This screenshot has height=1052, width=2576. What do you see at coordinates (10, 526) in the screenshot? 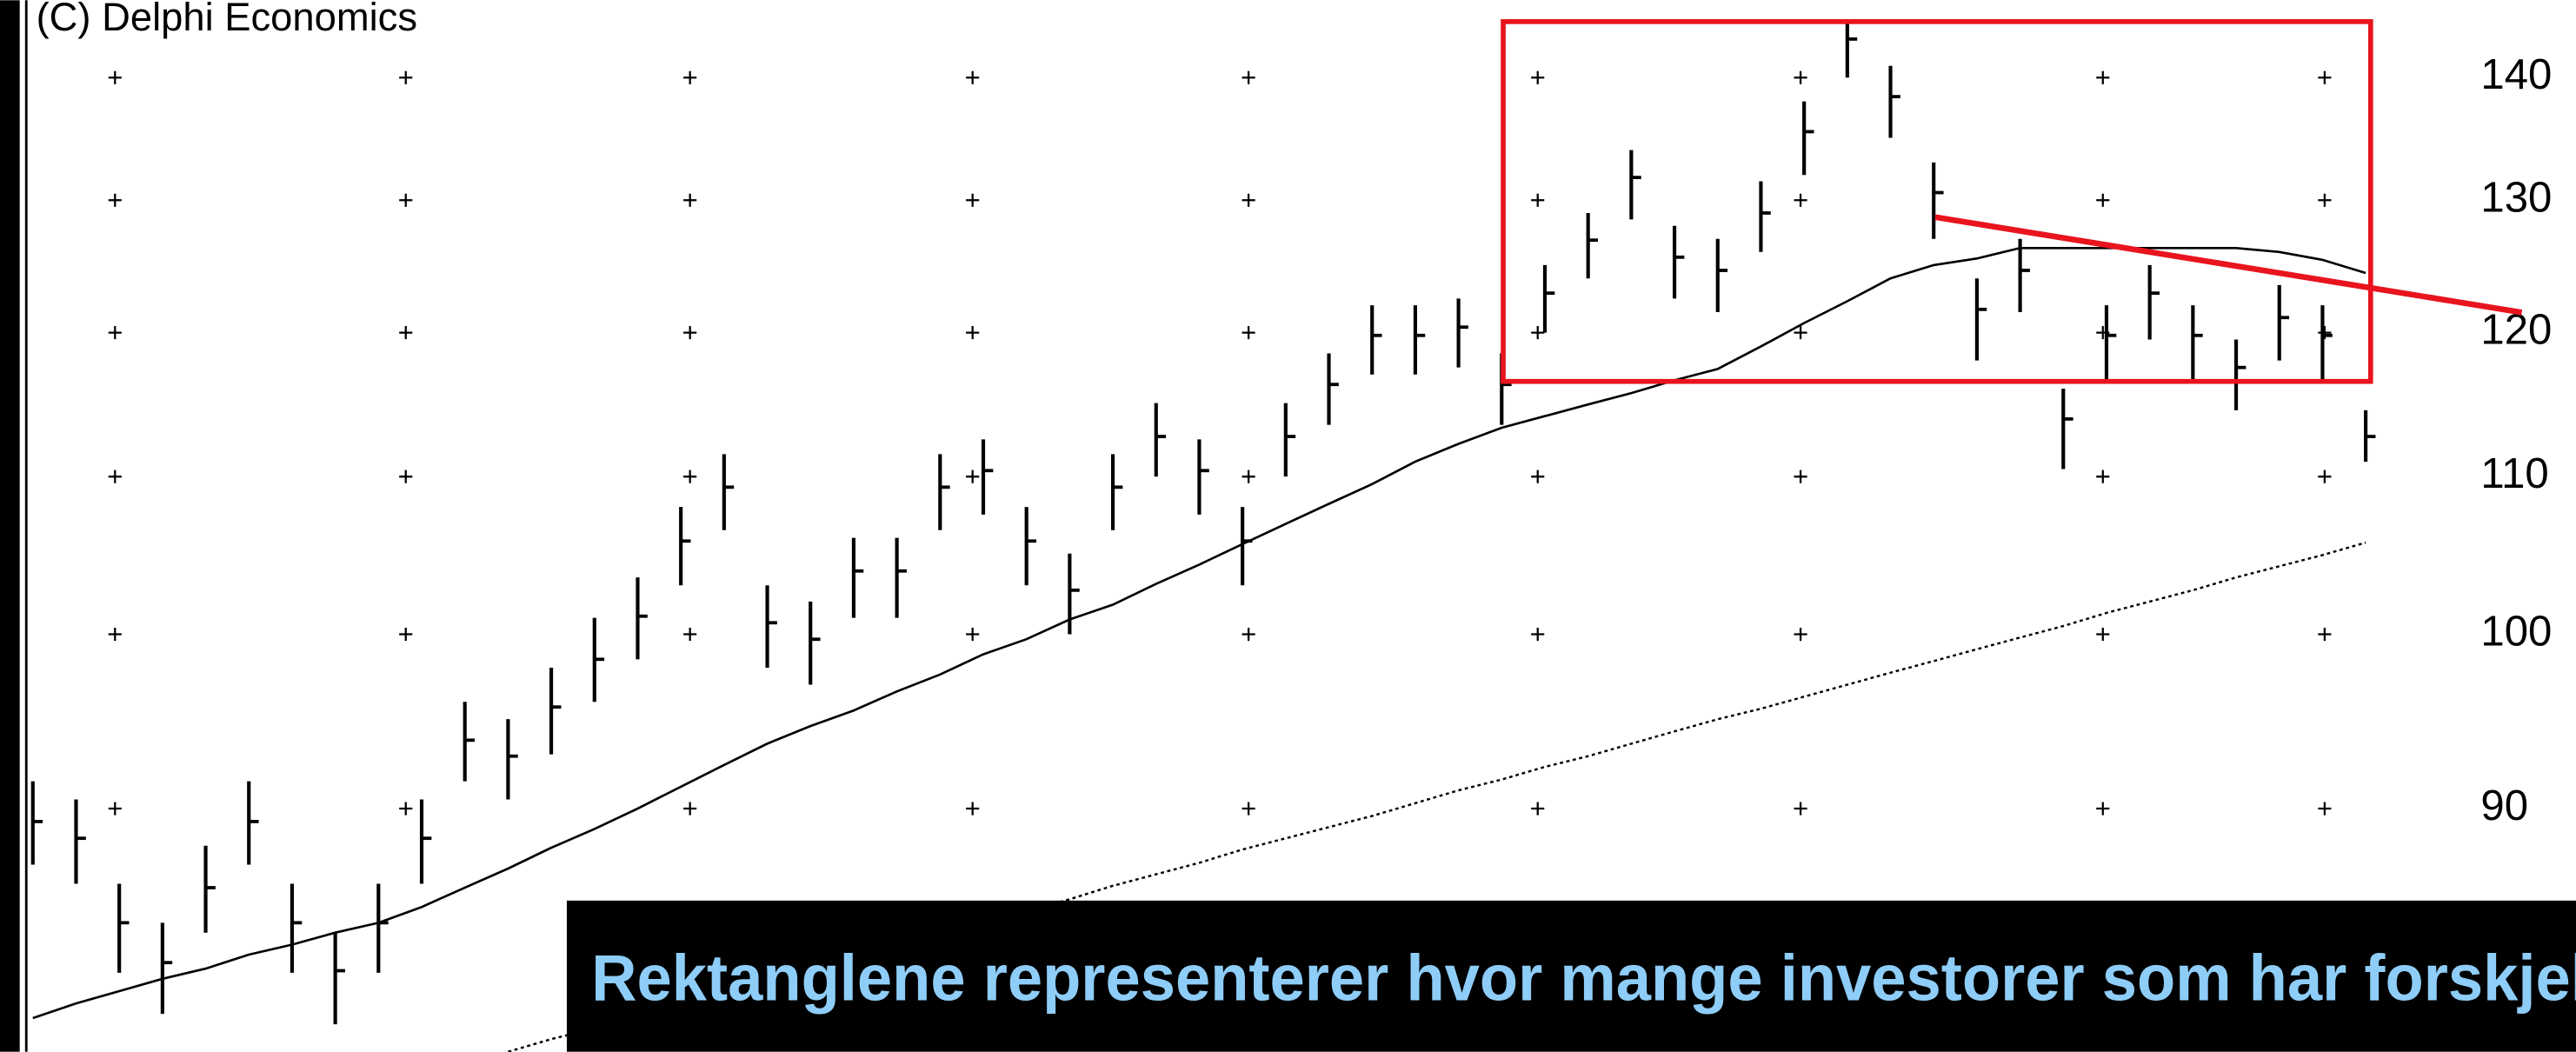
I see `left-border` at bounding box center [10, 526].